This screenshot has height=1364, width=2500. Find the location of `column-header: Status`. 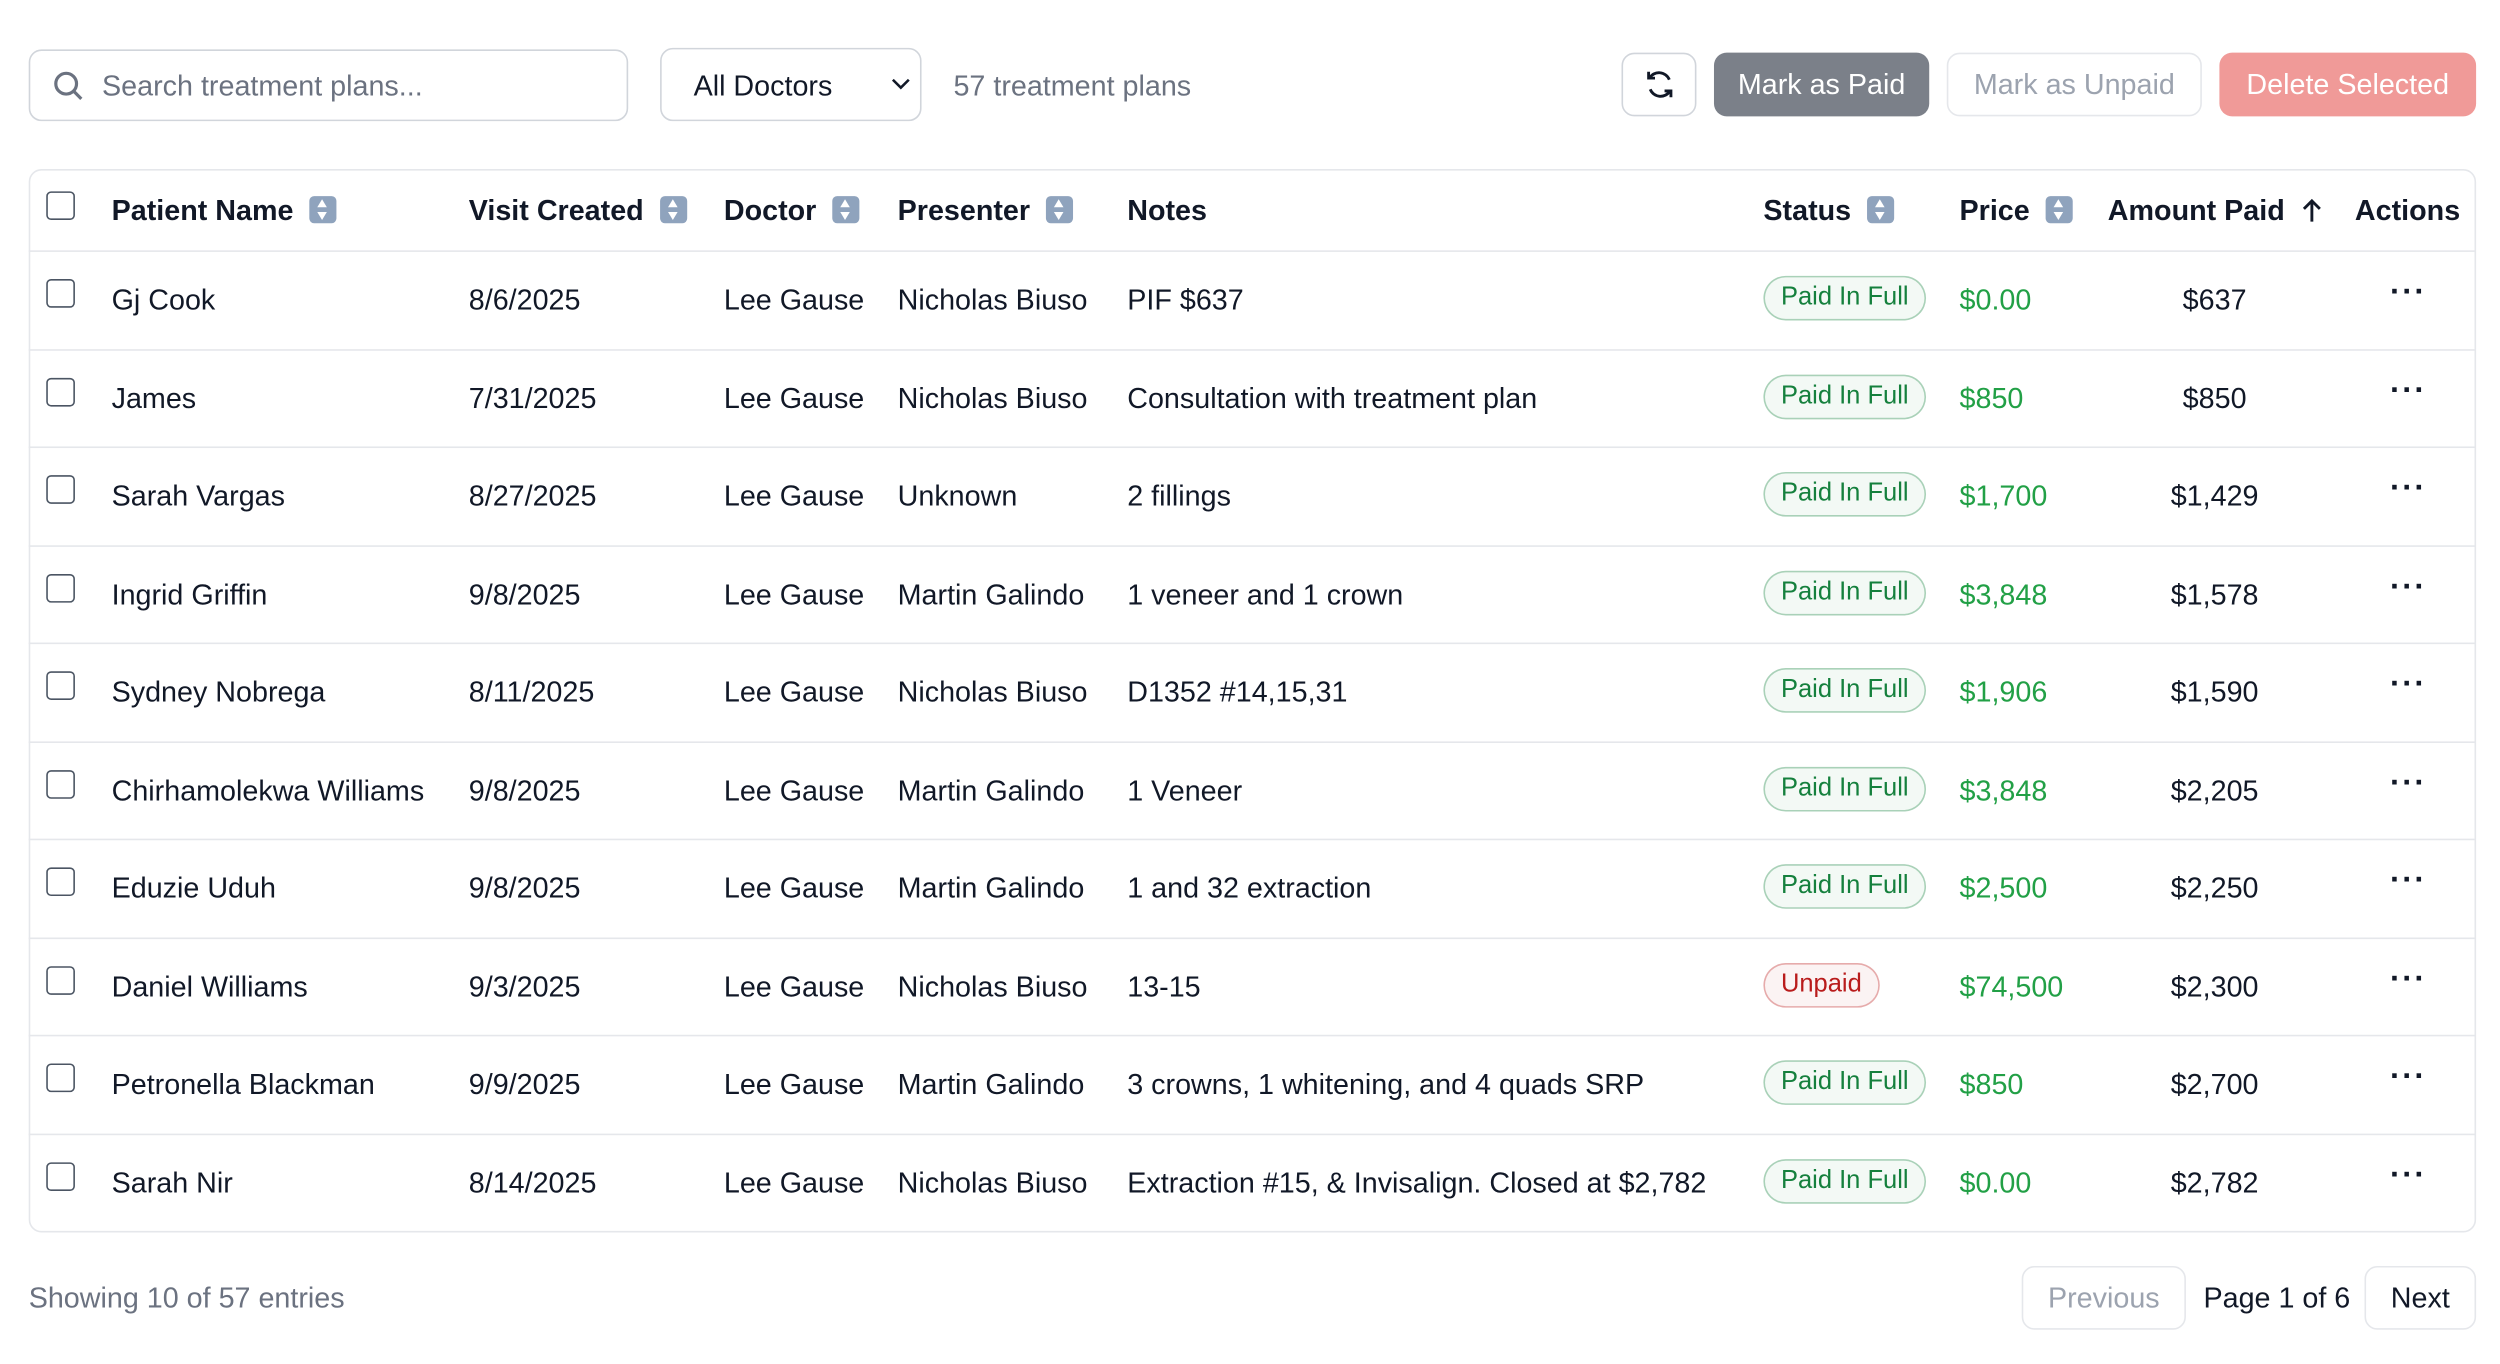

column-header: Status is located at coordinates (1829, 210).